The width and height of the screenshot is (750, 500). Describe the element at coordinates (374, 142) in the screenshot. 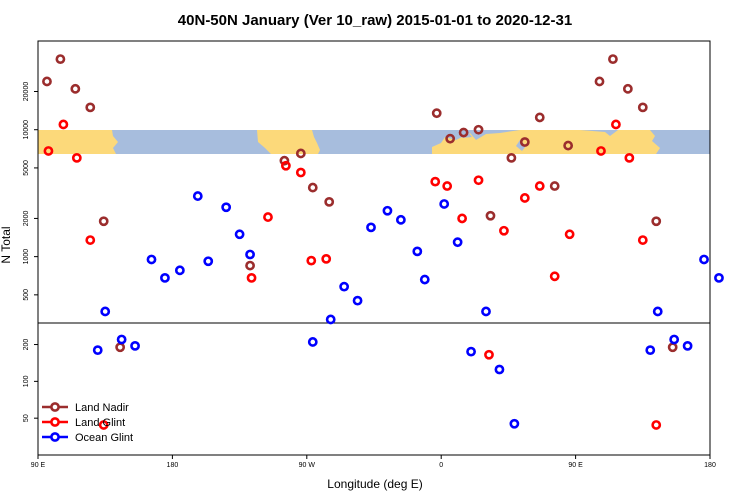

I see `map-band` at that location.